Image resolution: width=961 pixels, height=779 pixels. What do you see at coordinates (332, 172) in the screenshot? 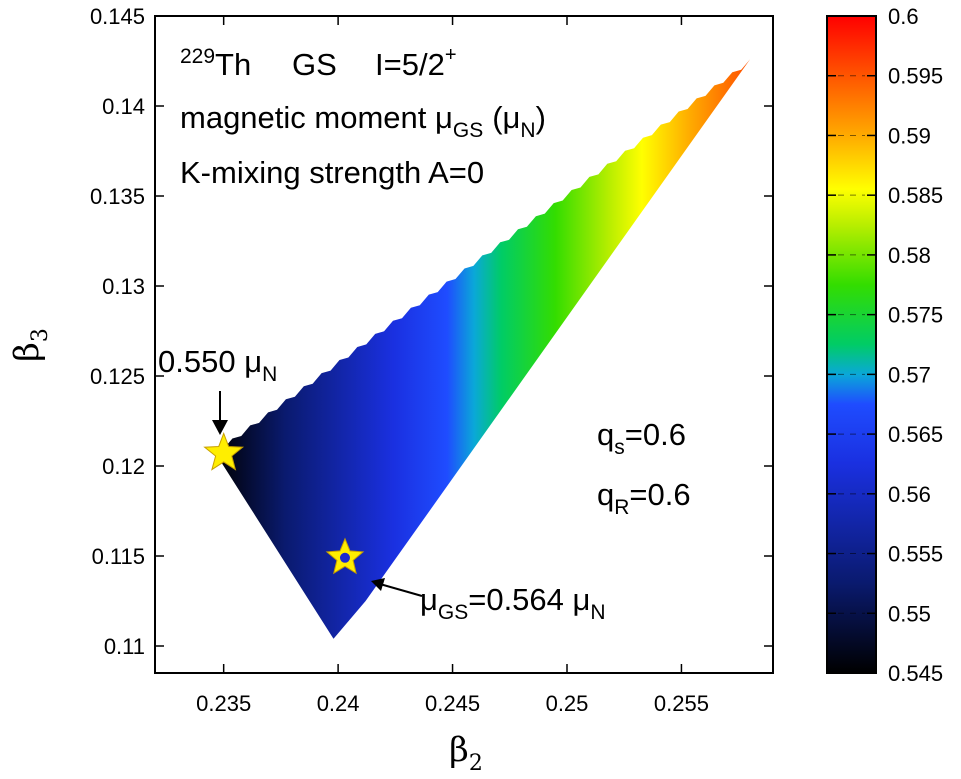
I see `title-k-mixing-line: K-mixing strength A=0` at bounding box center [332, 172].